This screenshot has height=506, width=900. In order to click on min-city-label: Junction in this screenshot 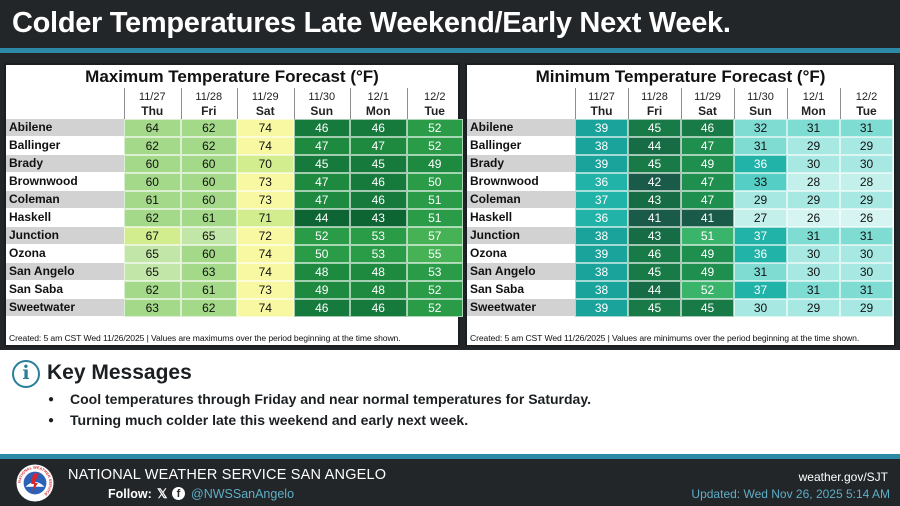, I will do `click(521, 235)`.